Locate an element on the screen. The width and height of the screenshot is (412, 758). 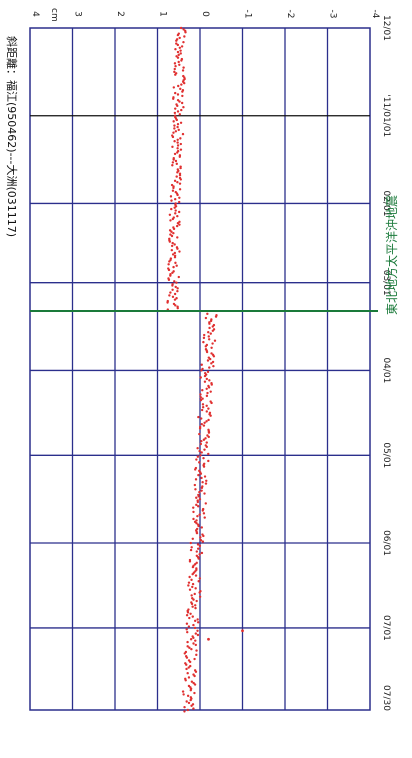
event-label: 東北地方太平洋沖地震 is located at coordinates (391, 255).